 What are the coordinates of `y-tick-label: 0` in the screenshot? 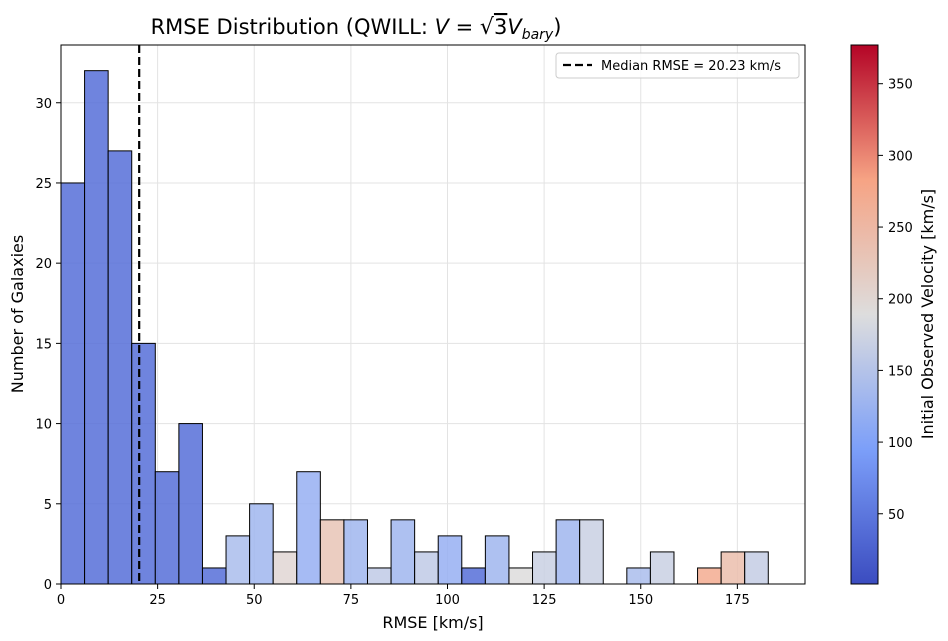 It's located at (48, 585).